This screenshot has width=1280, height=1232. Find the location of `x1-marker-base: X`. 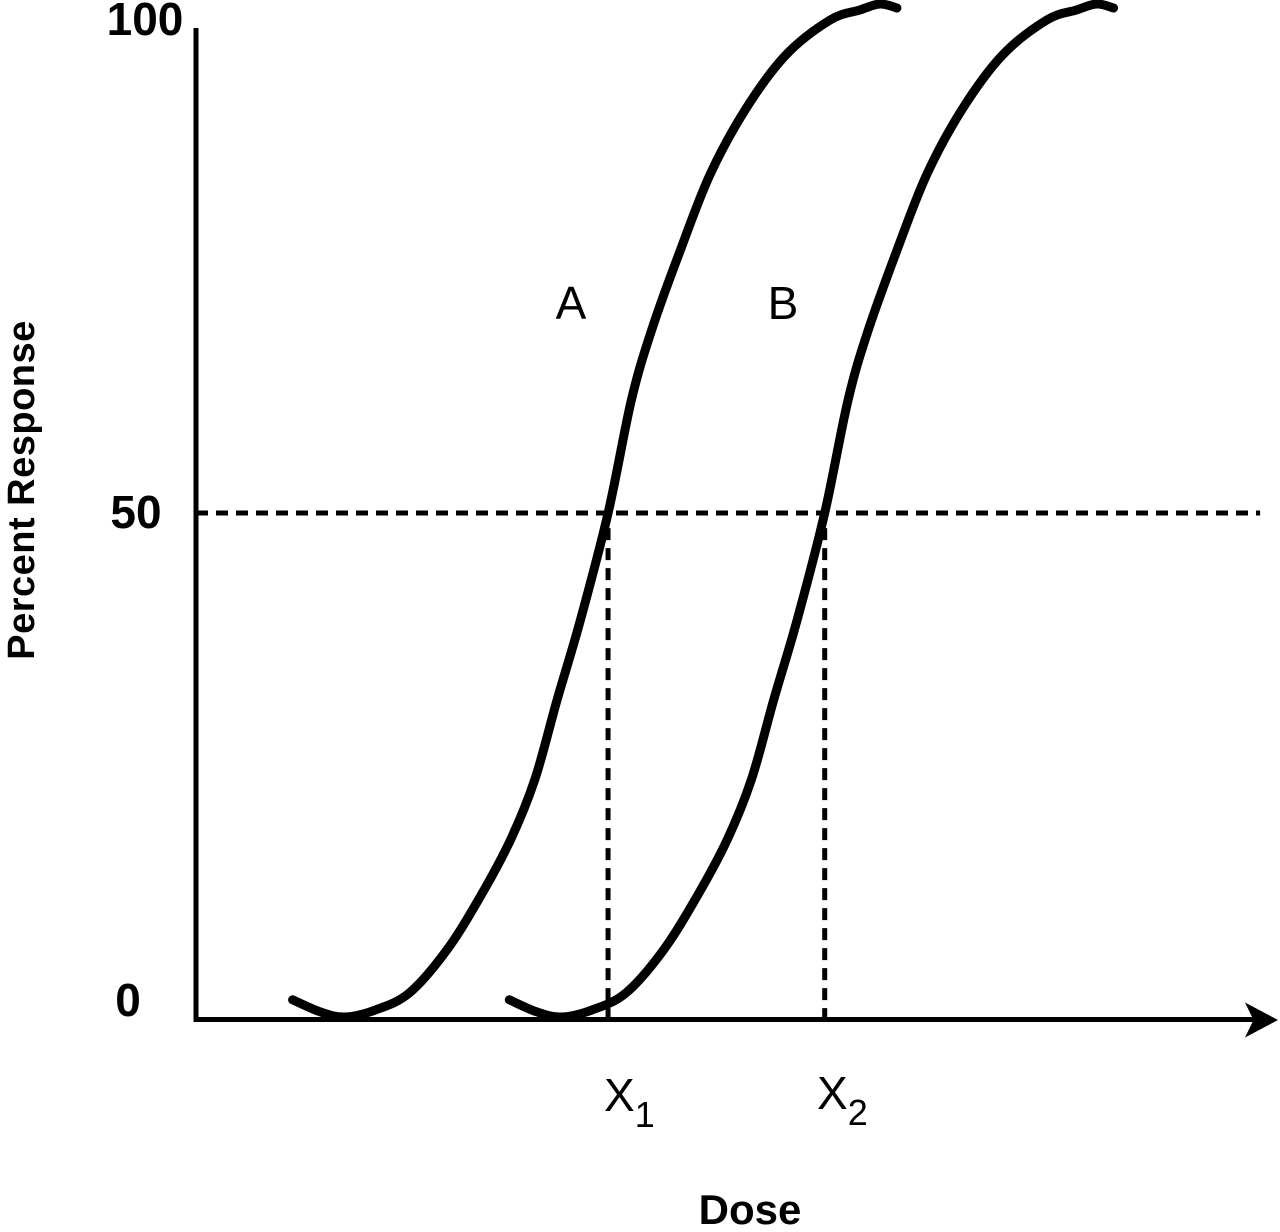

x1-marker-base: X is located at coordinates (619, 1095).